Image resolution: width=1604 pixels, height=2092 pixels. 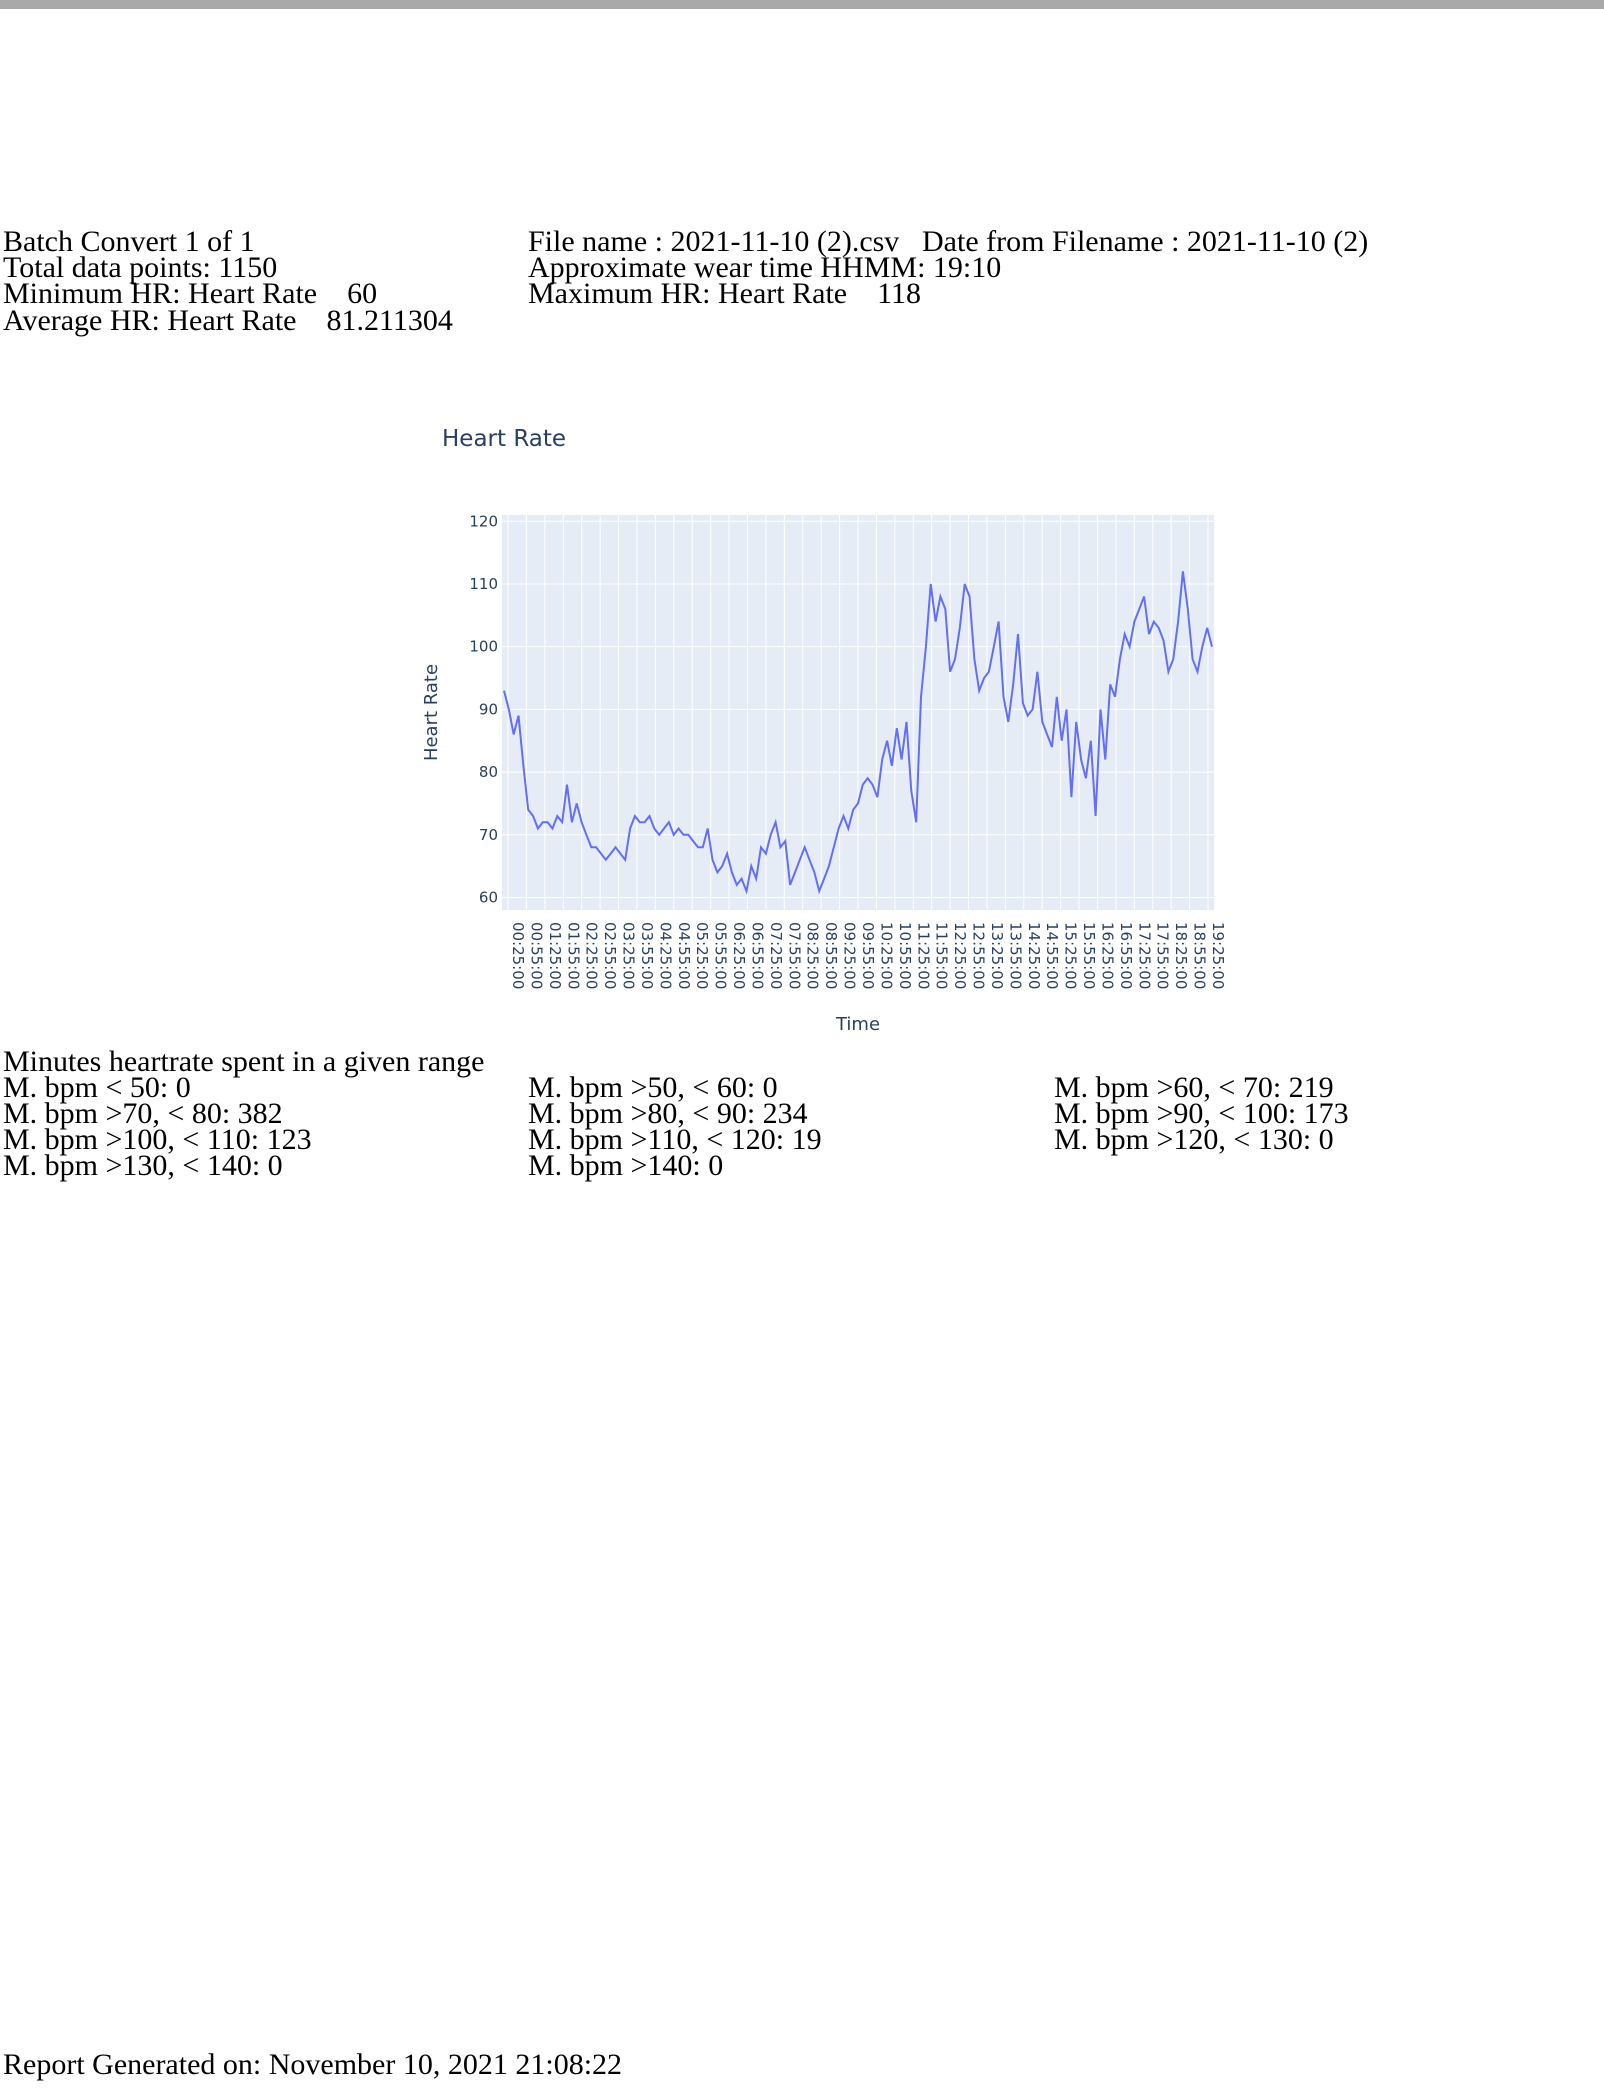 What do you see at coordinates (143, 1113) in the screenshot?
I see `range-col1-row2: M. bpm >70, < 80: 382` at bounding box center [143, 1113].